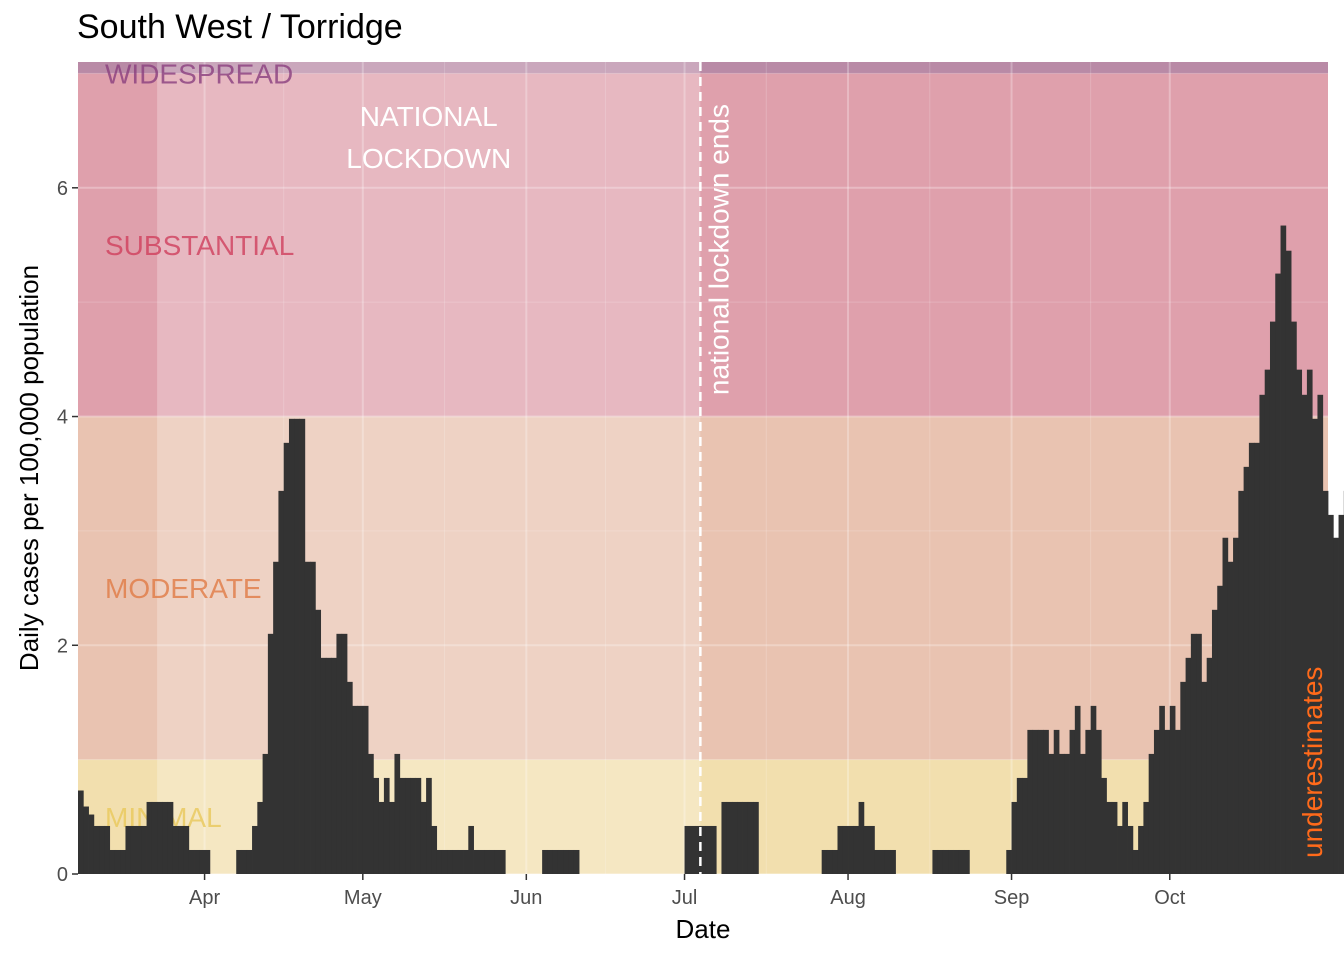 This screenshot has height=960, width=1344. What do you see at coordinates (29, 468) in the screenshot?
I see `y-axis-title: Daily cases per 100,000 population` at bounding box center [29, 468].